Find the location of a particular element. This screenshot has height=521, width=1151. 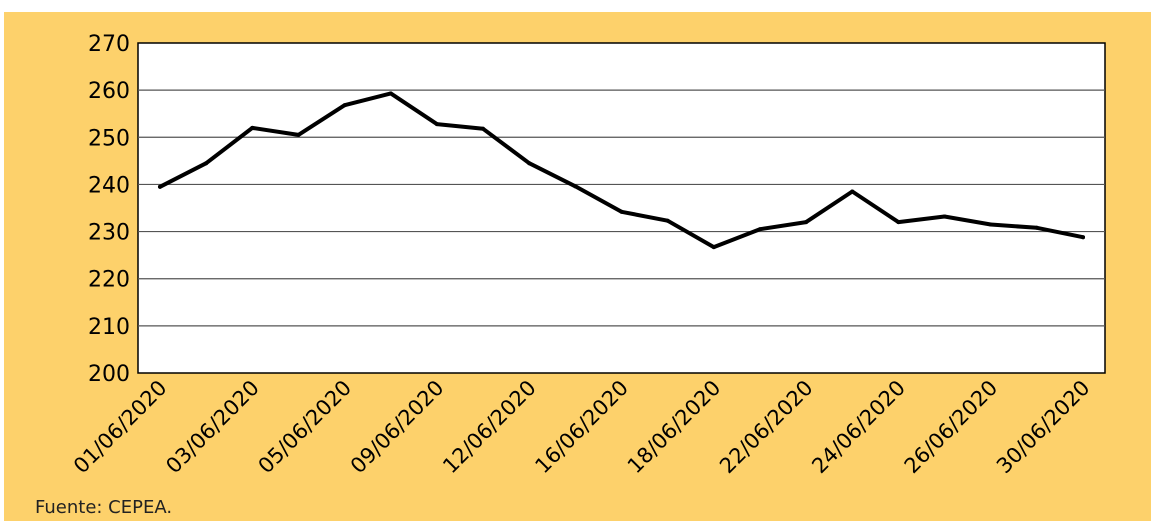

x-tick-label: 24/06/2020 is located at coordinates (858, 427).